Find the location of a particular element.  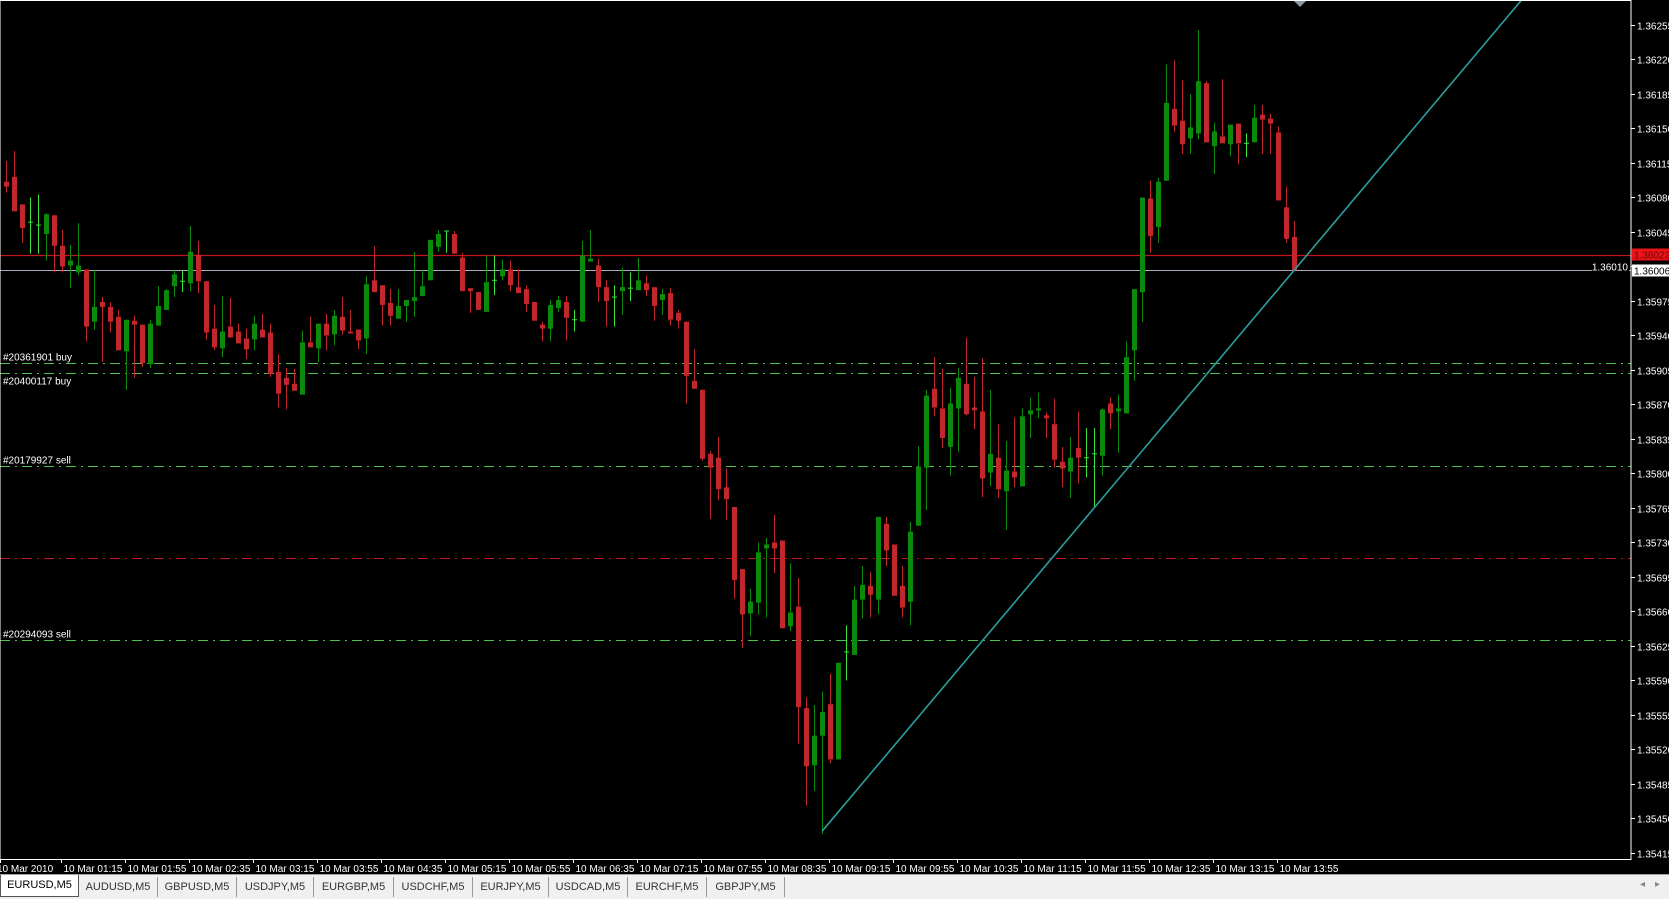

tab-gbpusd-m5: GBPUSD,M5 is located at coordinates (197, 887).